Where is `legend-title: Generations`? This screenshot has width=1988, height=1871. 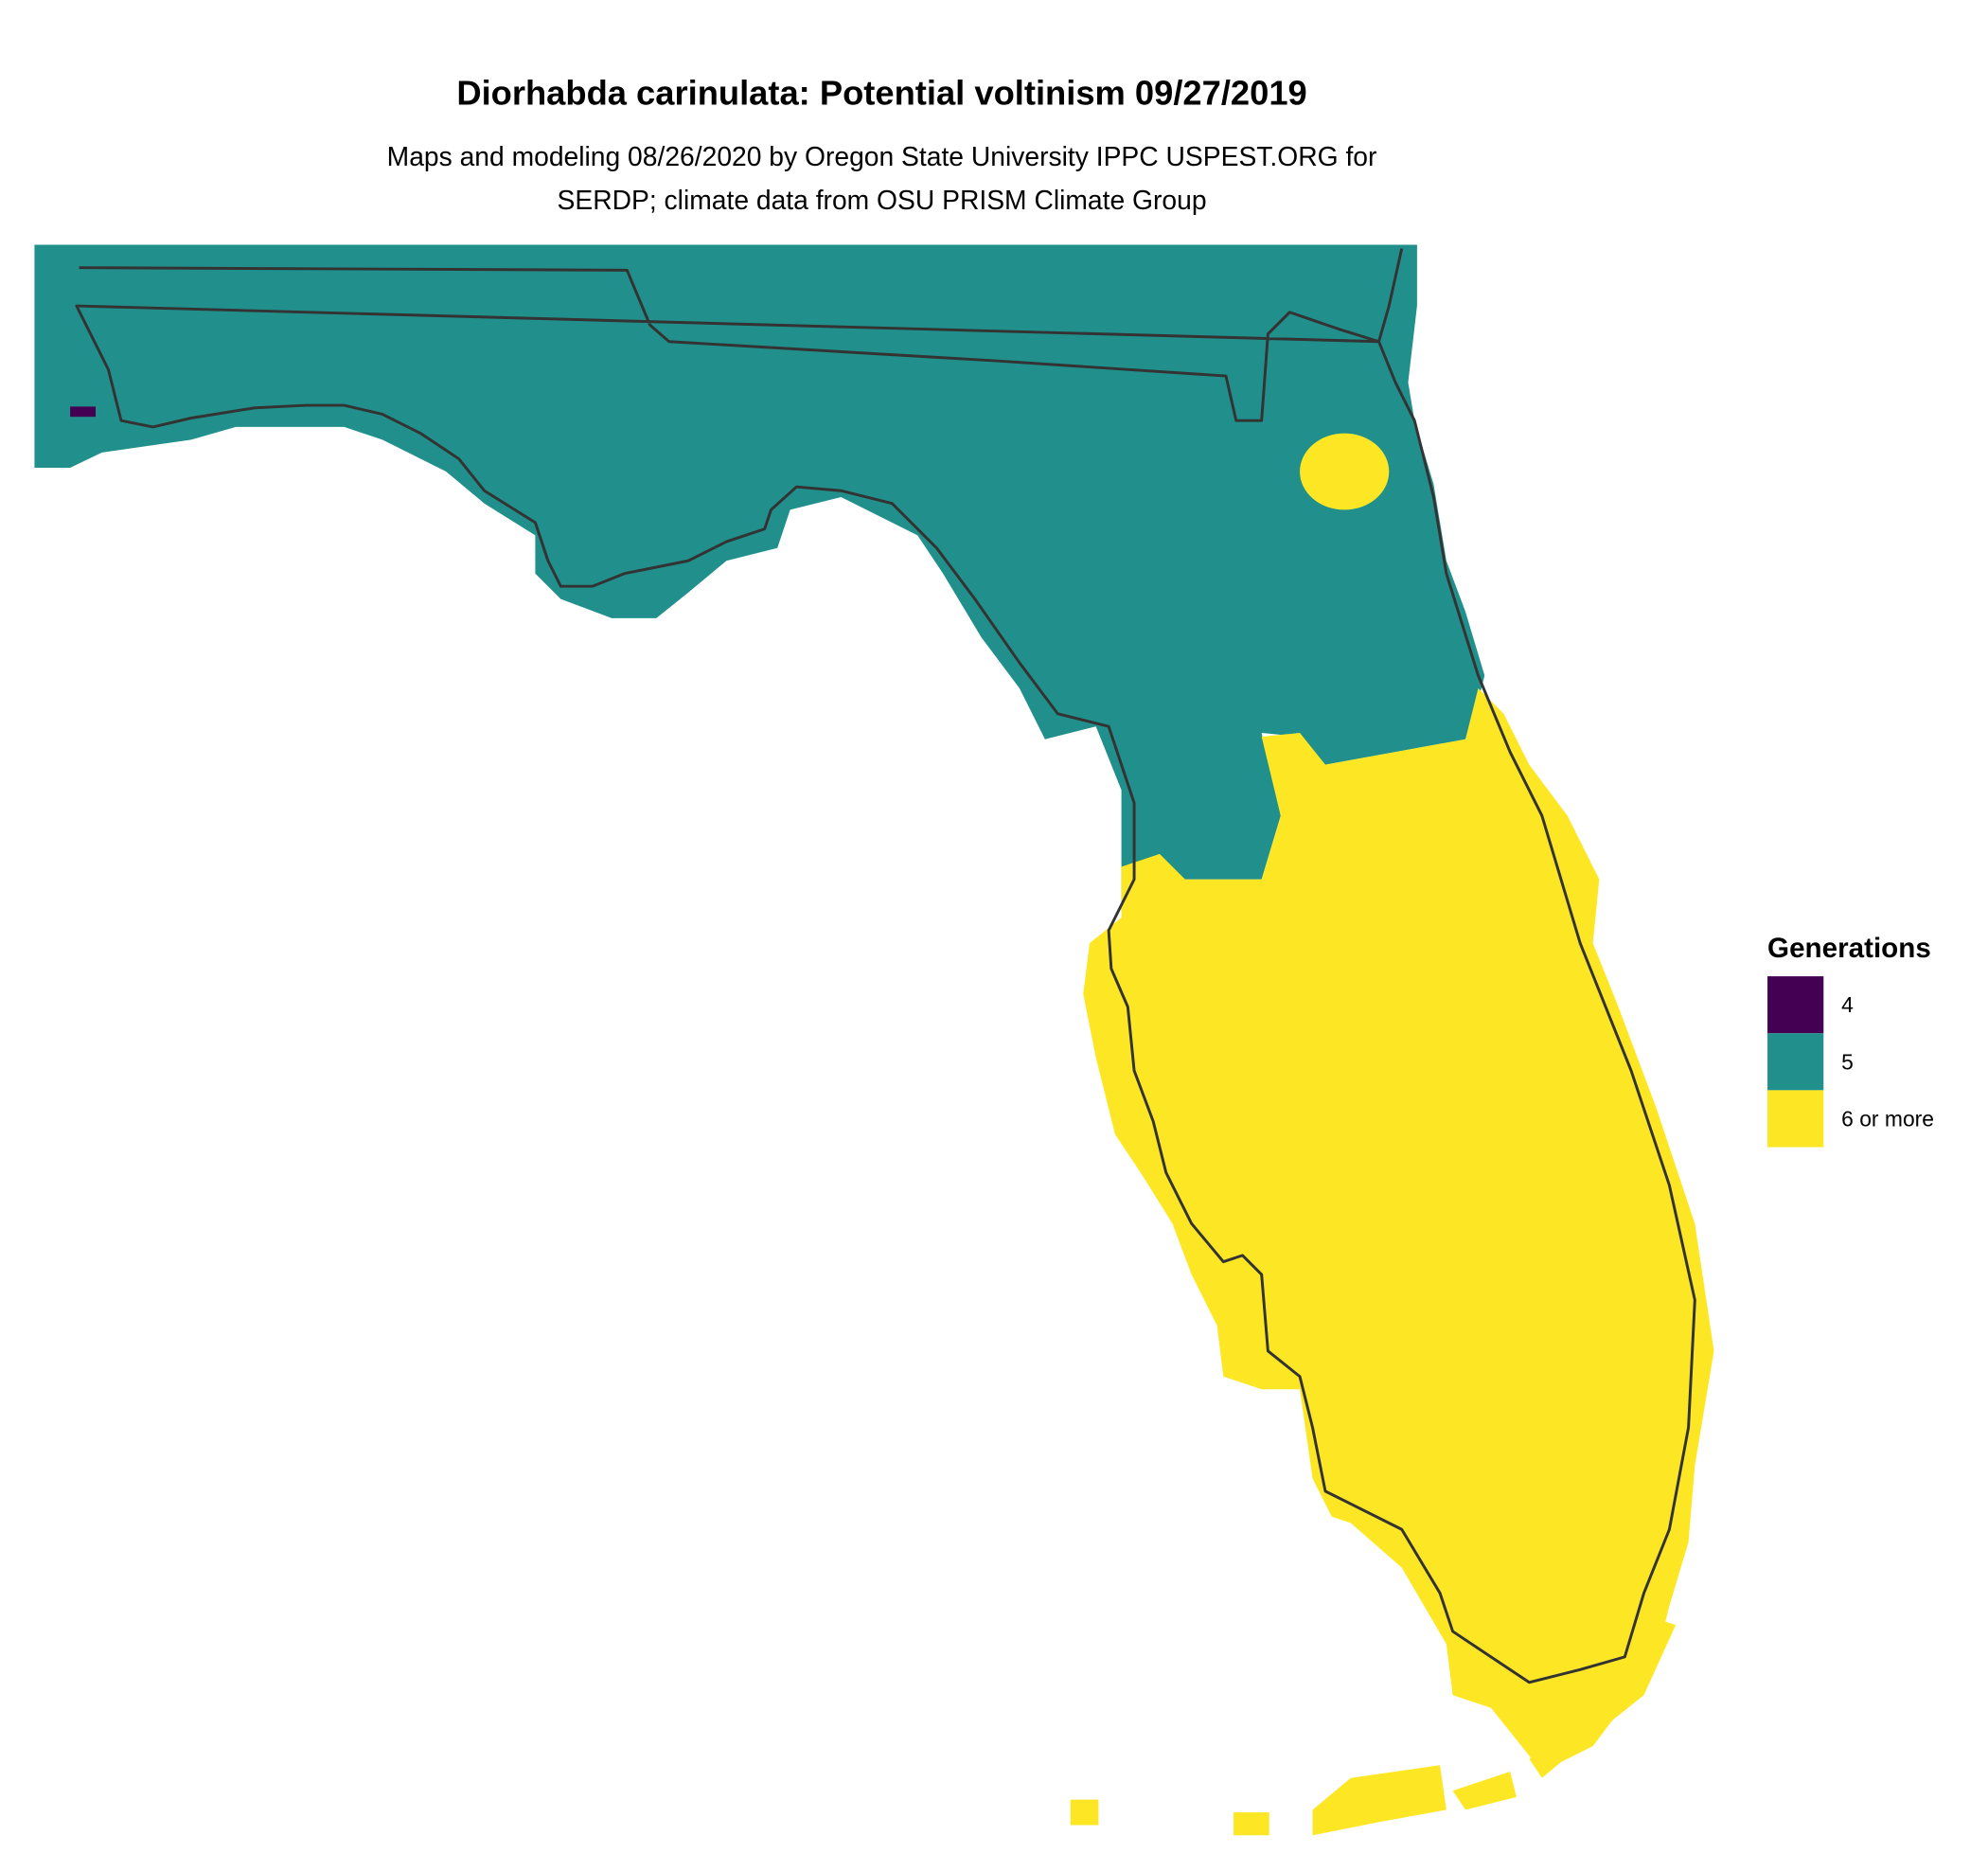 legend-title: Generations is located at coordinates (1849, 948).